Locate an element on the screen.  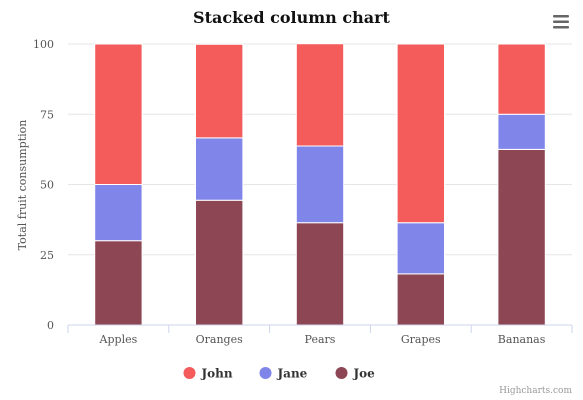
legend-label: Joe is located at coordinates (364, 374).